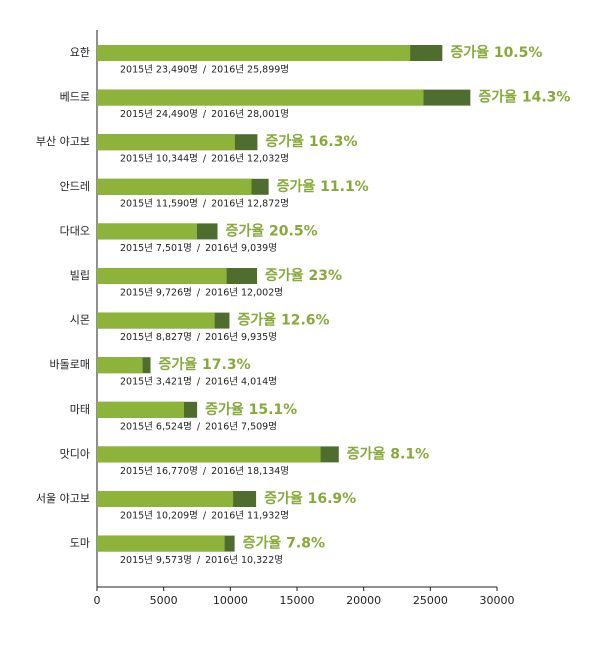 The height and width of the screenshot is (651, 600). What do you see at coordinates (97, 600) in the screenshot?
I see `x-tick-label: 0` at bounding box center [97, 600].